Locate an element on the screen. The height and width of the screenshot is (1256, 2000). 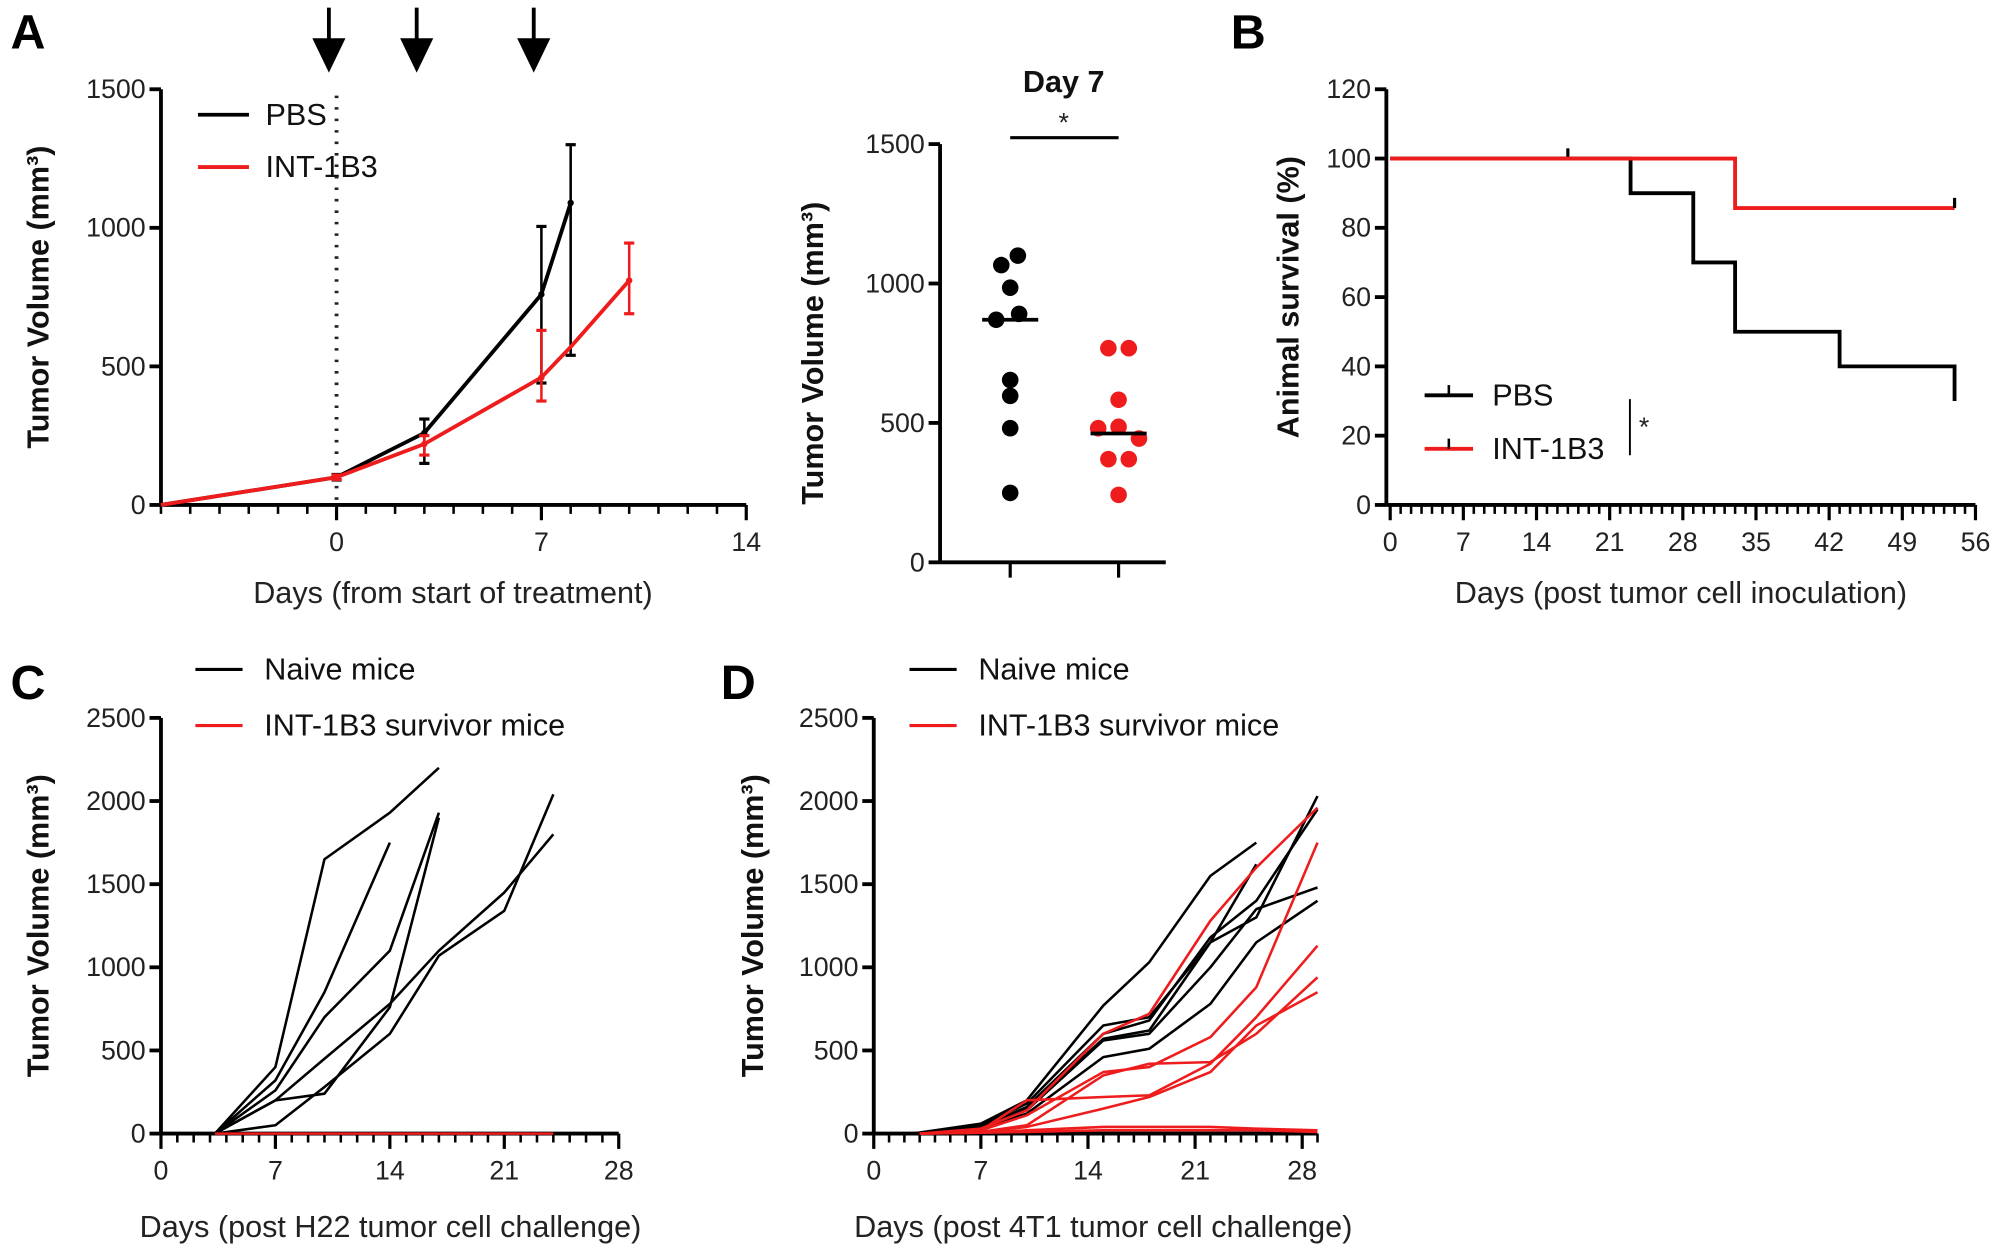
d-y-tick-label: 2000 is located at coordinates (829, 801).